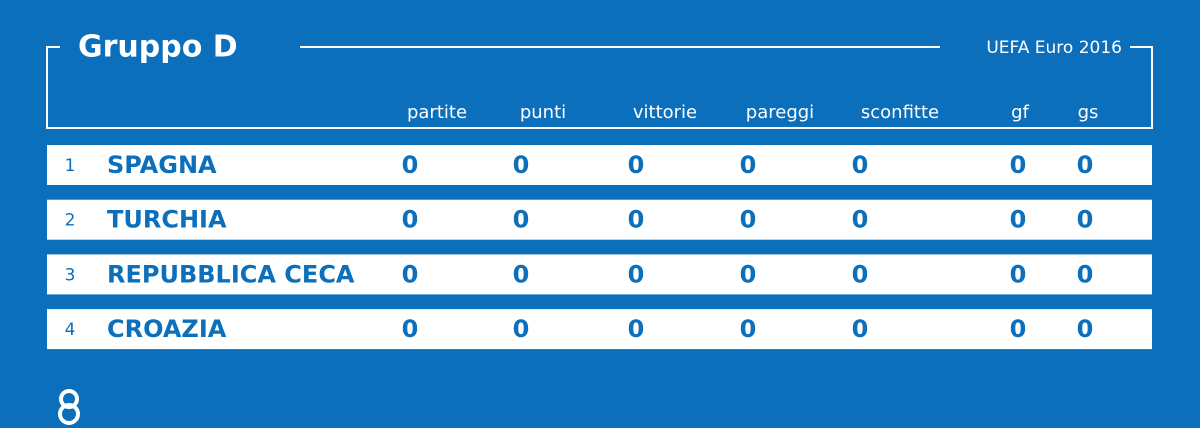 The width and height of the screenshot is (1200, 428). What do you see at coordinates (1054, 48) in the screenshot?
I see `tournament-label: UEFA Euro 2016` at bounding box center [1054, 48].